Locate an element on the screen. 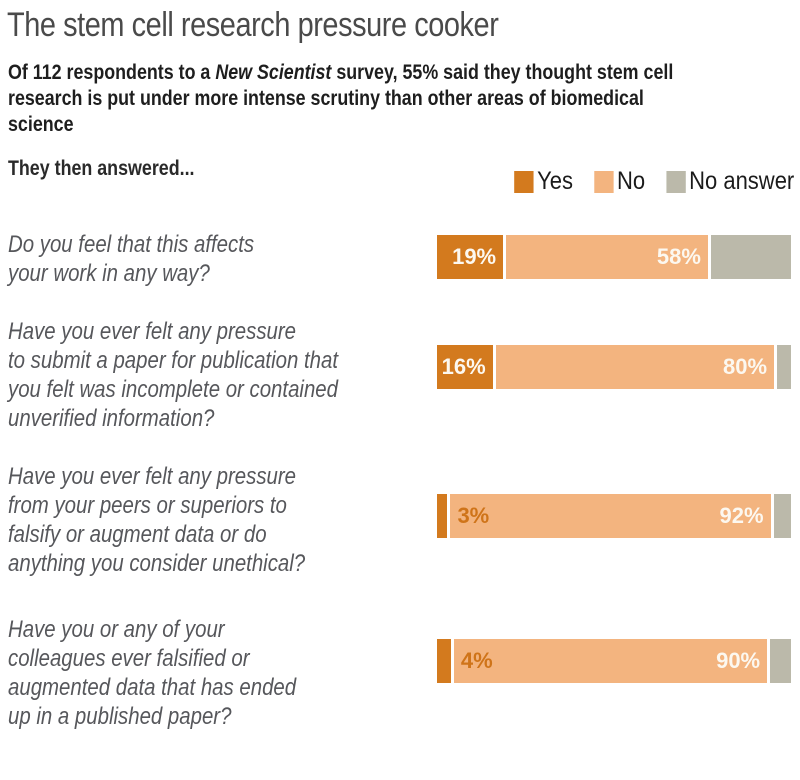 This screenshot has width=800, height=780. legend-item-no-answer: No answer is located at coordinates (729, 181).